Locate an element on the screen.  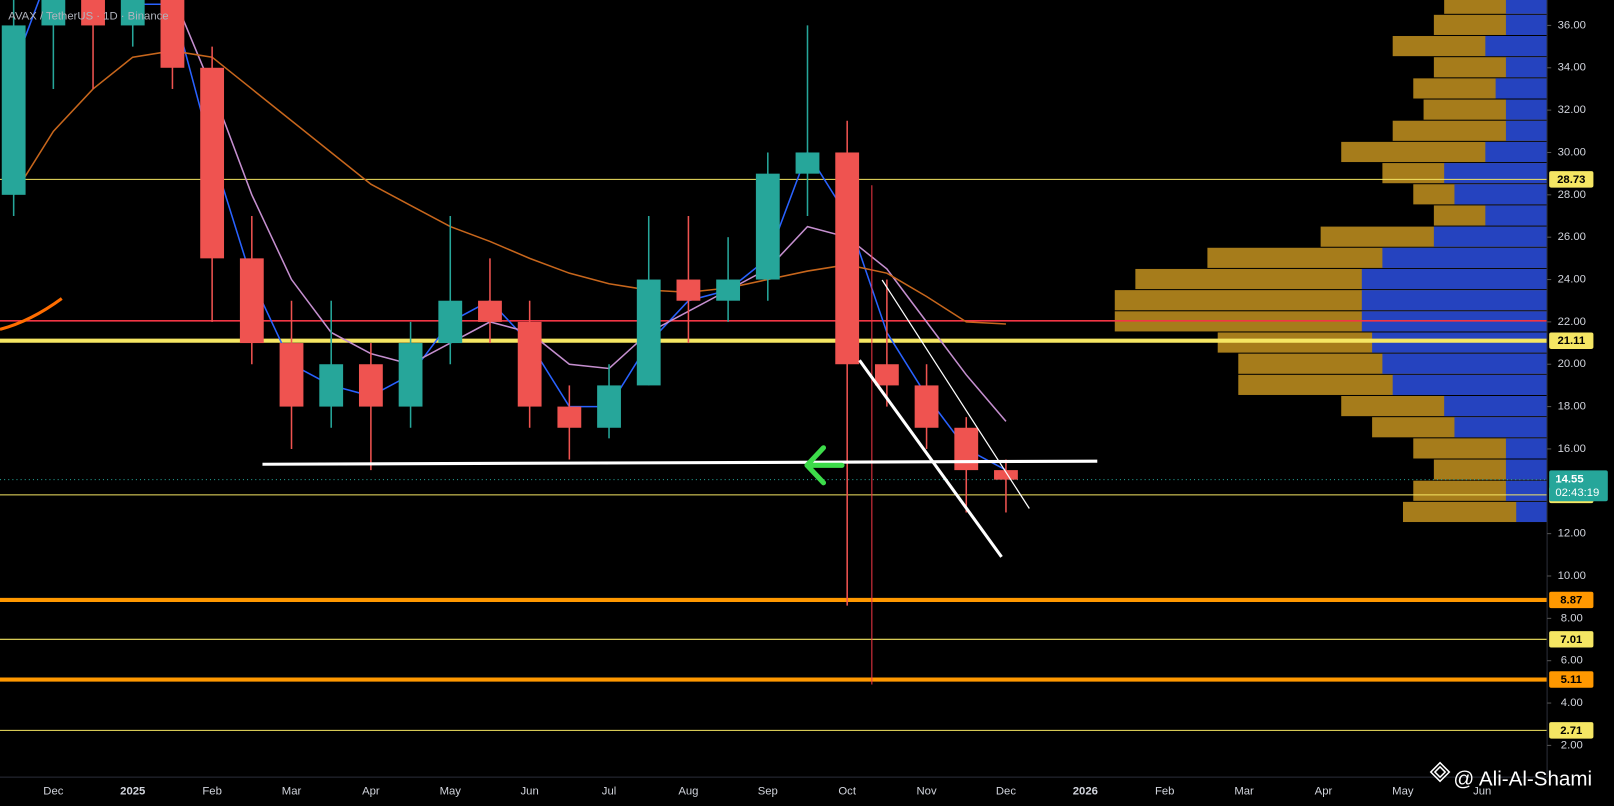
x-tick-label: 2025 is located at coordinates (132, 792).